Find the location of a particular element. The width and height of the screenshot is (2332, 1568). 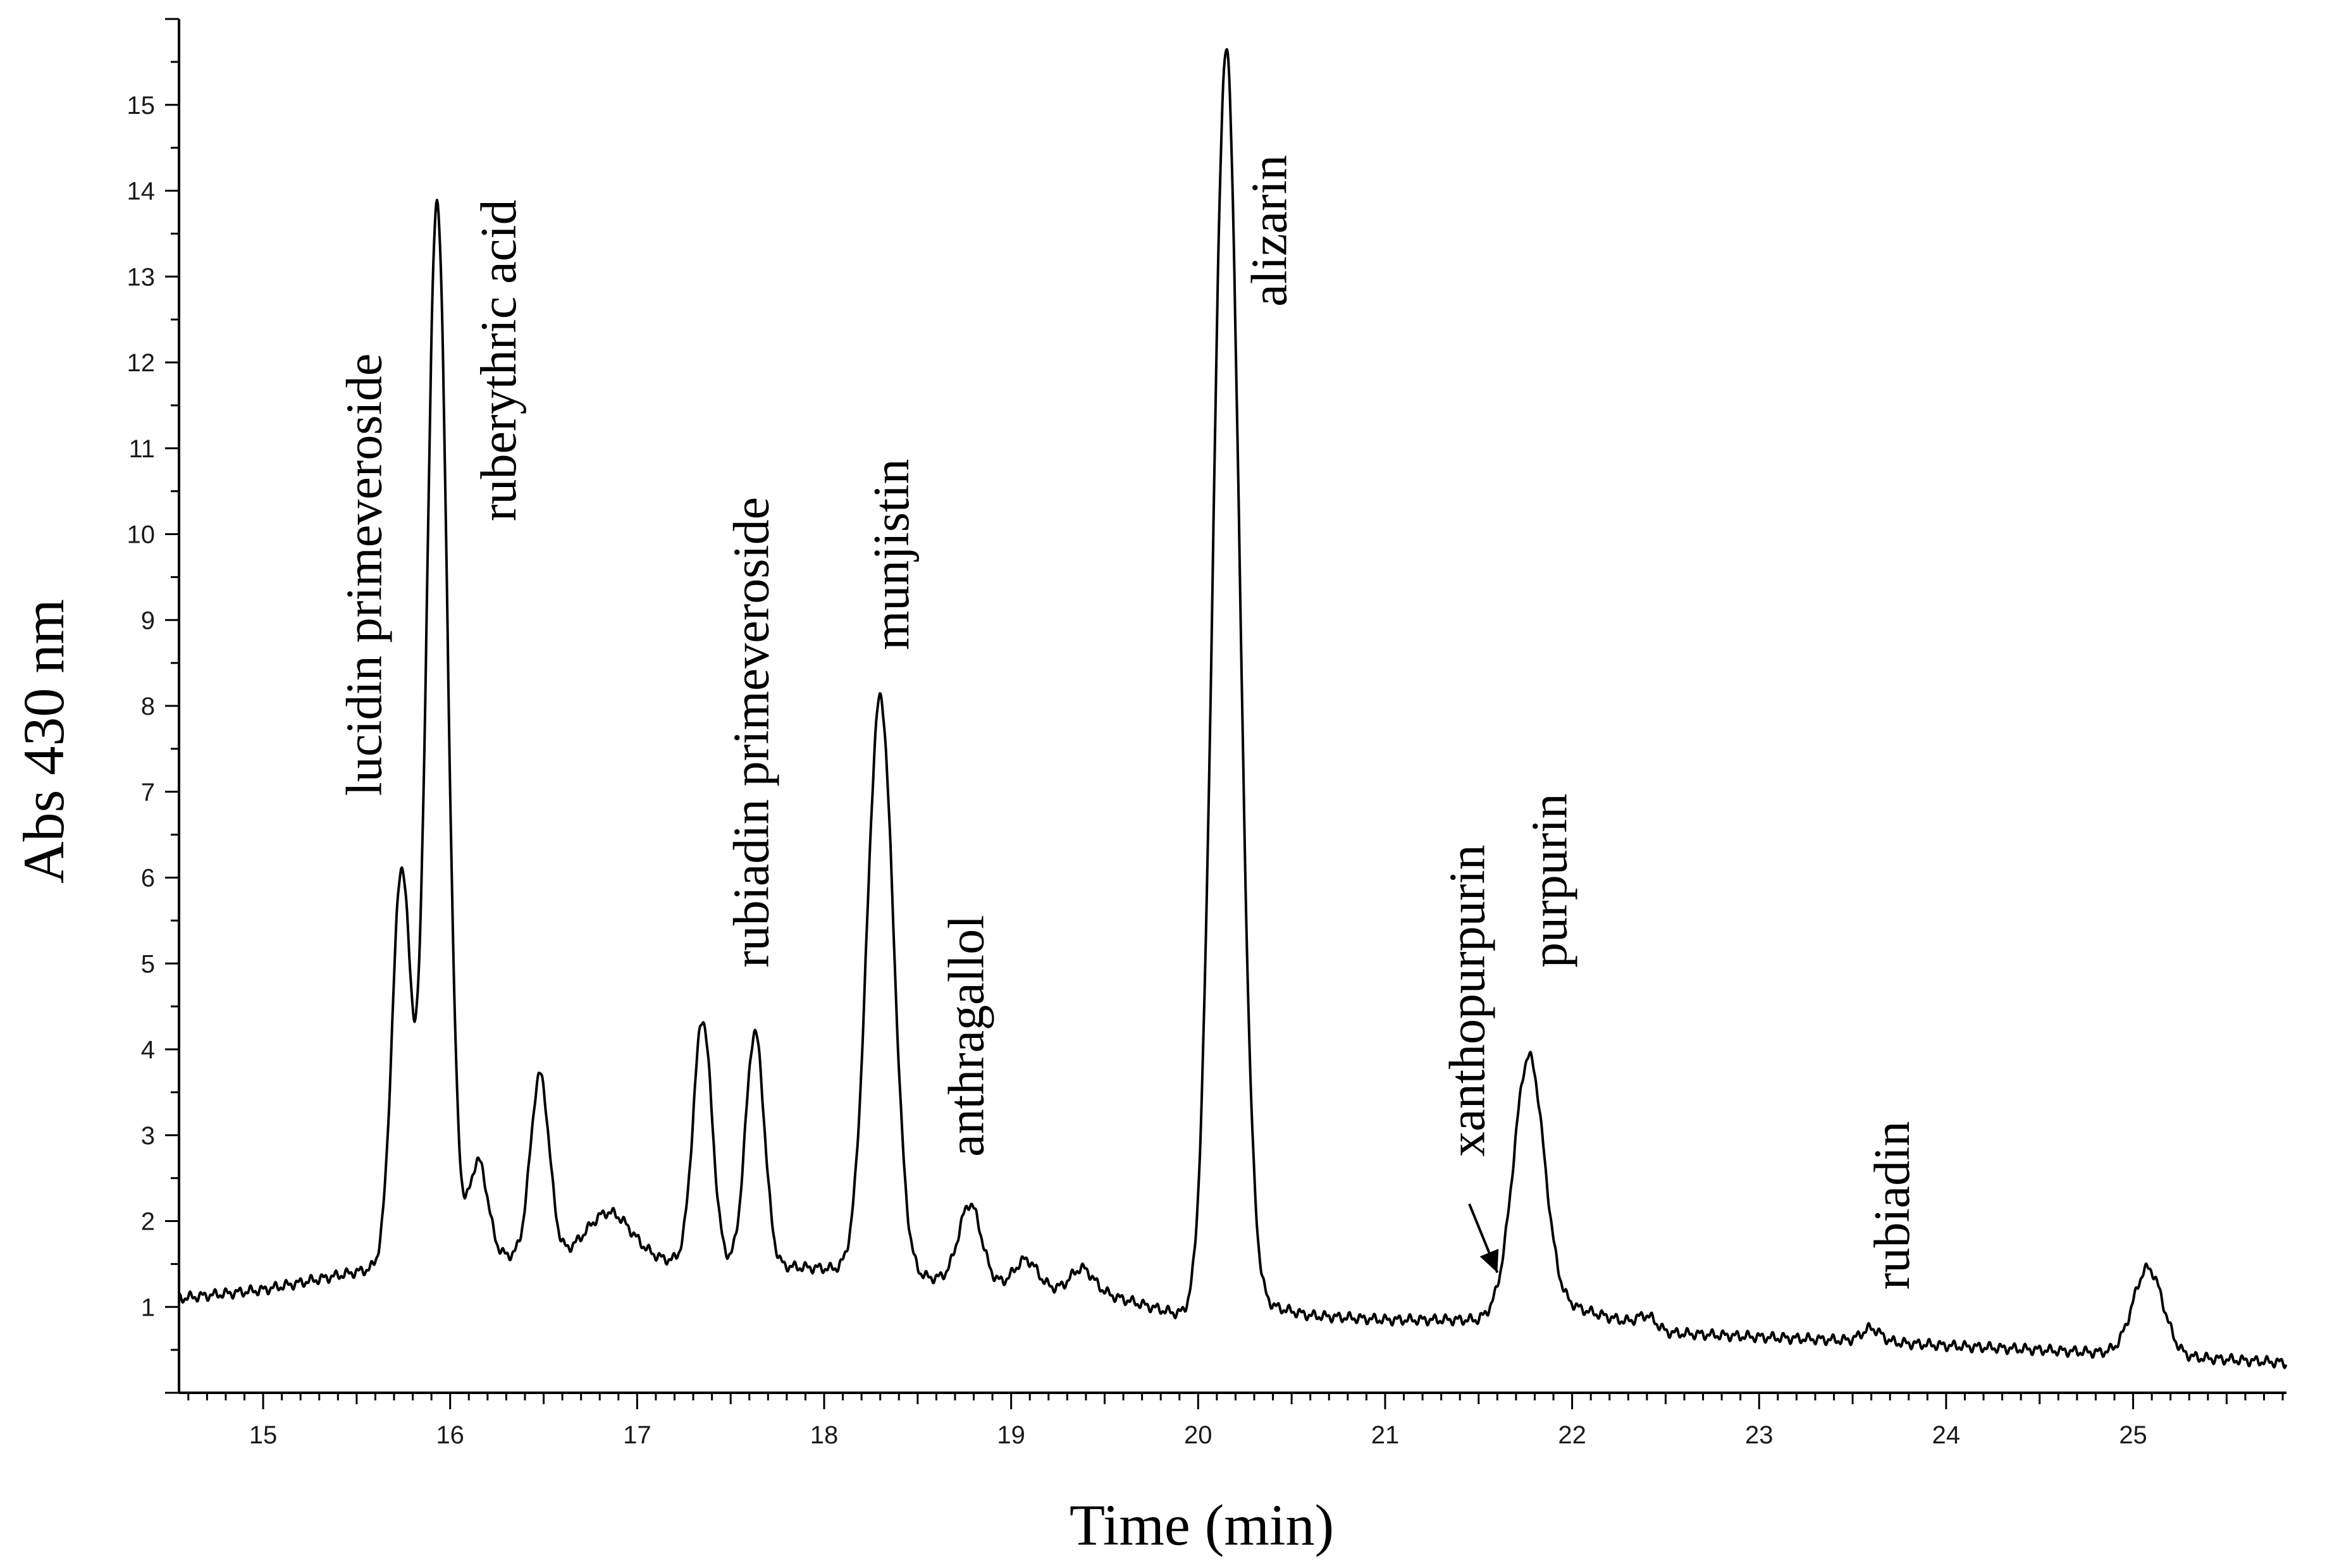

y-tick-label: 15 is located at coordinates (141, 106).